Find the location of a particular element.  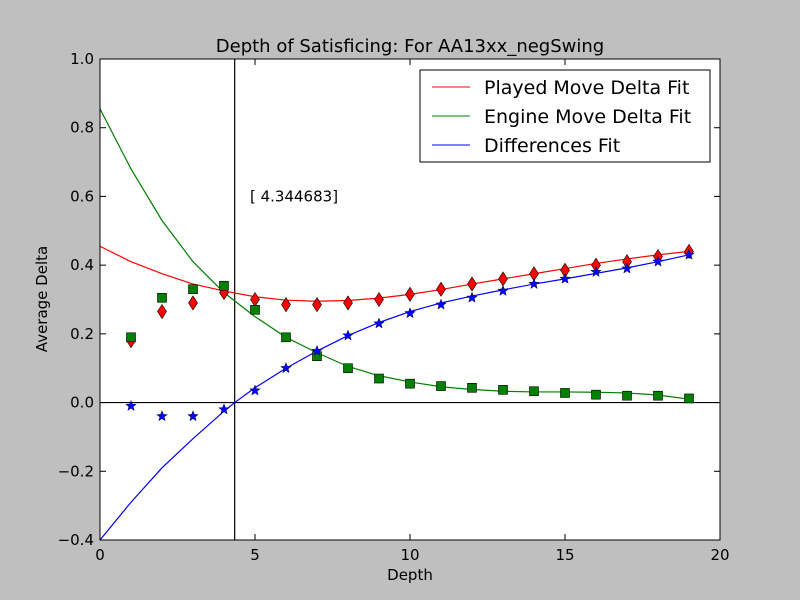

y-tick-label: −0.4 is located at coordinates (76, 540).